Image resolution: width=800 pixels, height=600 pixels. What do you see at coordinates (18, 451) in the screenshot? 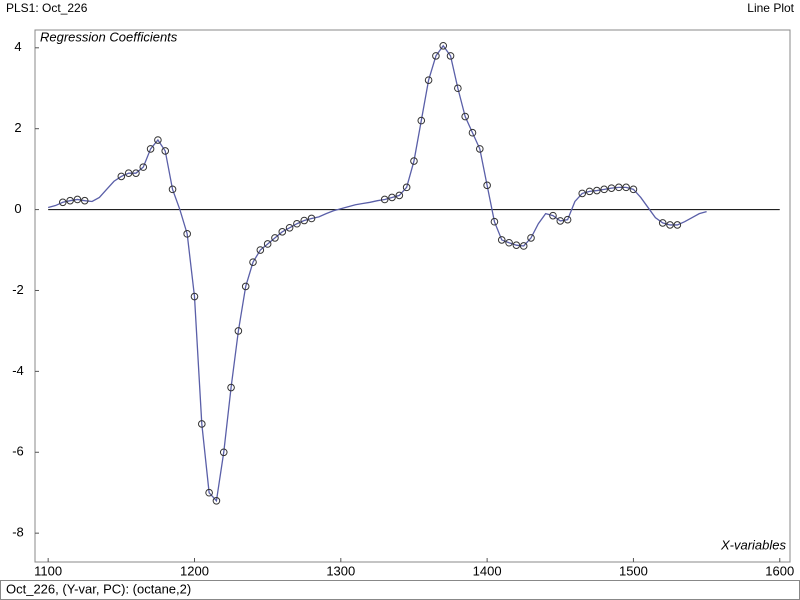
I see `y-tick-label: -6` at bounding box center [18, 451].